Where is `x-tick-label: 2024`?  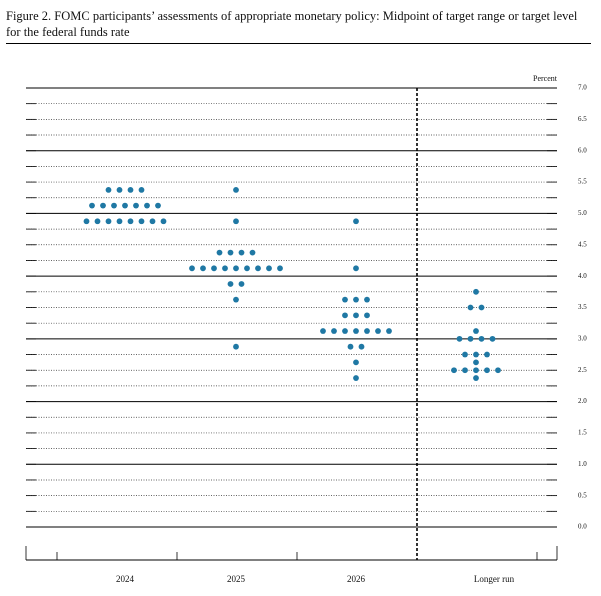 x-tick-label: 2024 is located at coordinates (125, 579).